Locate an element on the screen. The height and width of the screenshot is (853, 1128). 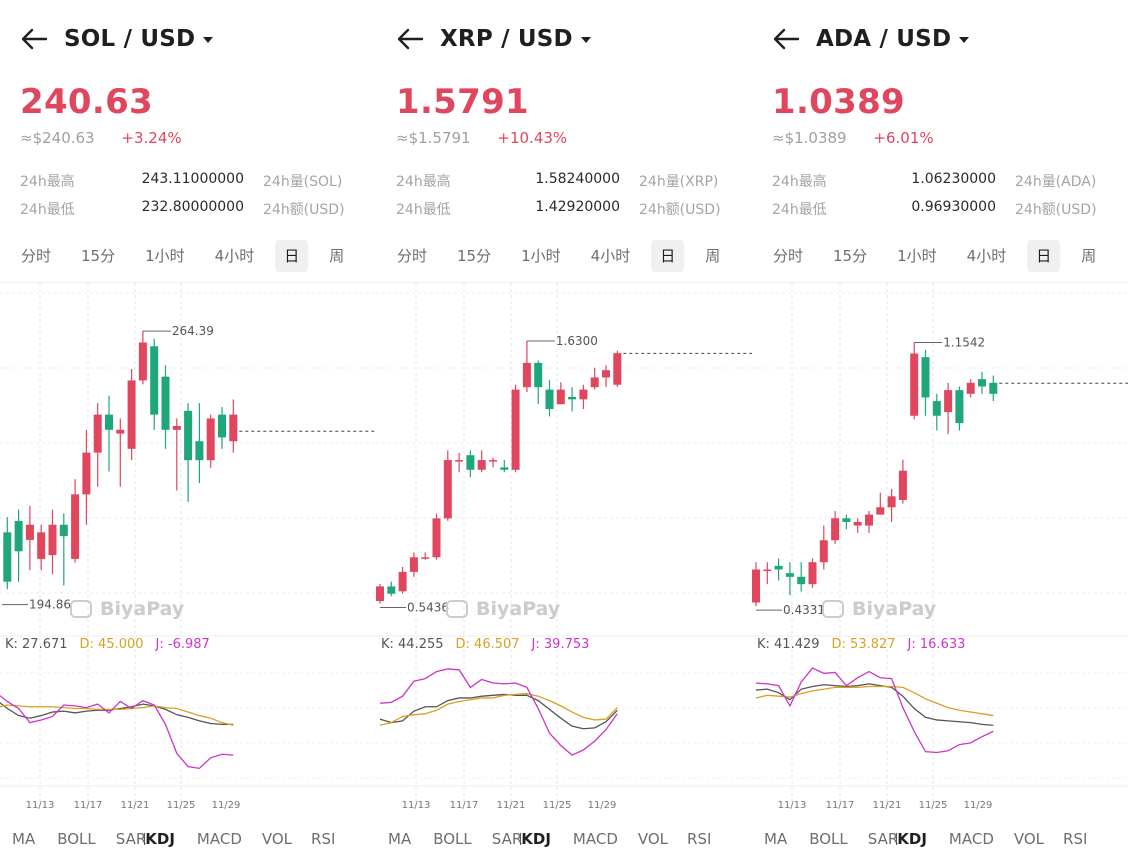
stat-value: 1.06230000 is located at coordinates (953, 179).